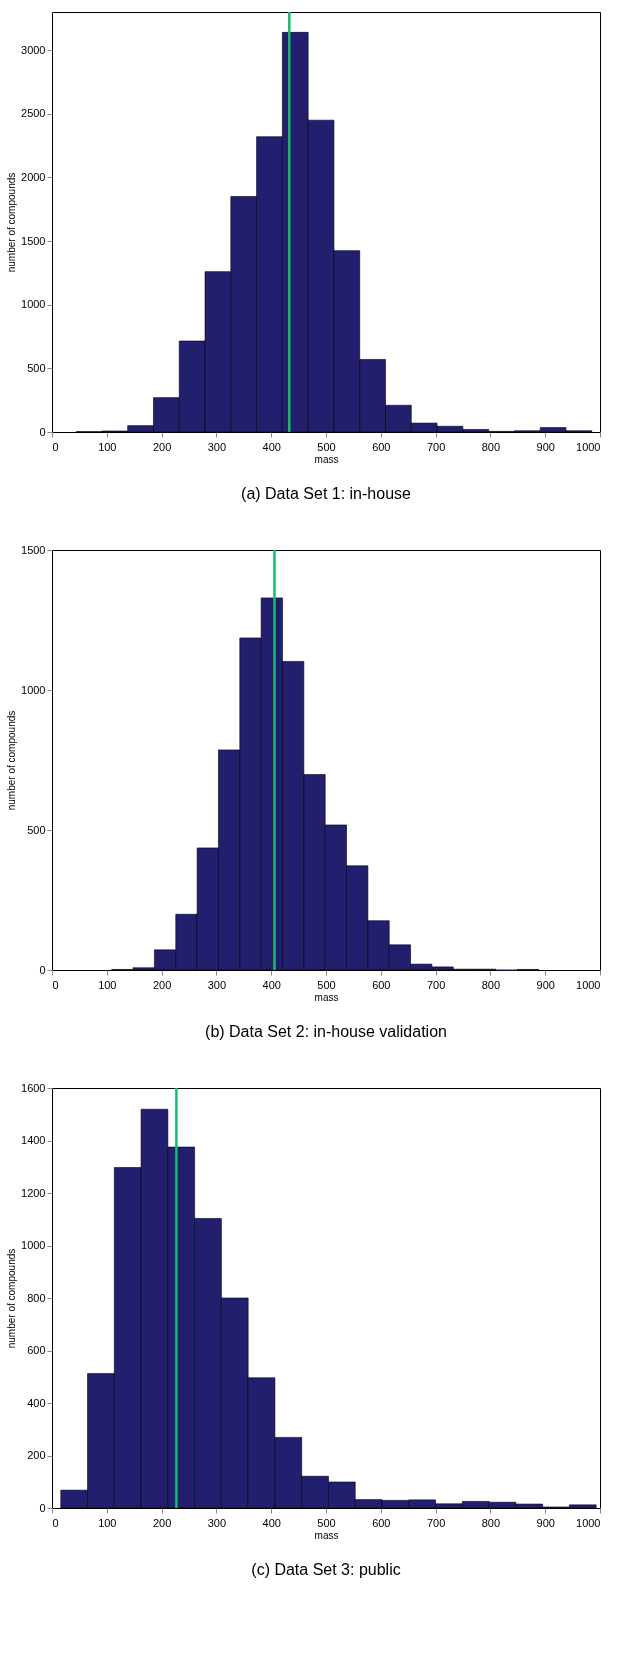 The height and width of the screenshot is (1670, 621). I want to click on y-tick-label: 600, so click(36, 1350).